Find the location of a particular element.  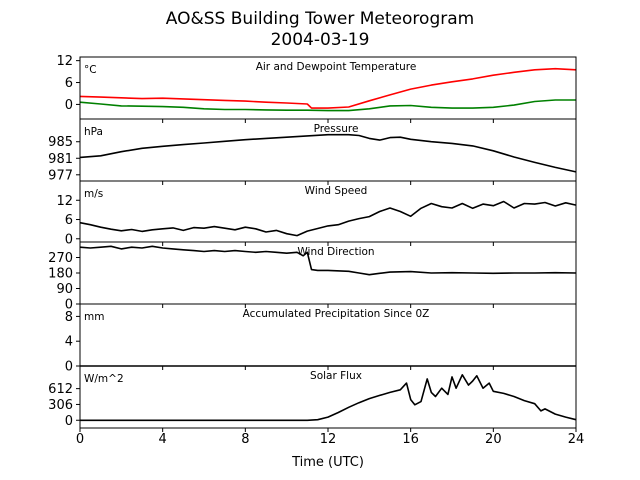

panel-5-ytick-label-3: 8 is located at coordinates (69, 317).